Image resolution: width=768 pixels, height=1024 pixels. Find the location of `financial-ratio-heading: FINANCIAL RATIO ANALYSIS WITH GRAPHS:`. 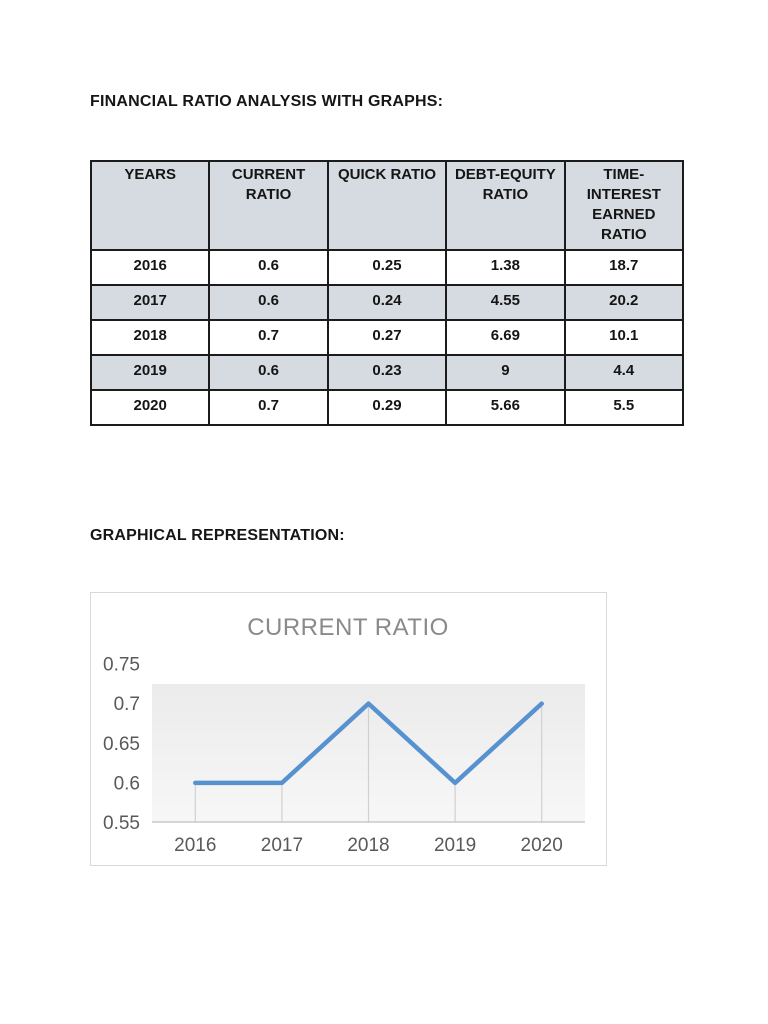

financial-ratio-heading: FINANCIAL RATIO ANALYSIS WITH GRAPHS: is located at coordinates (267, 101).